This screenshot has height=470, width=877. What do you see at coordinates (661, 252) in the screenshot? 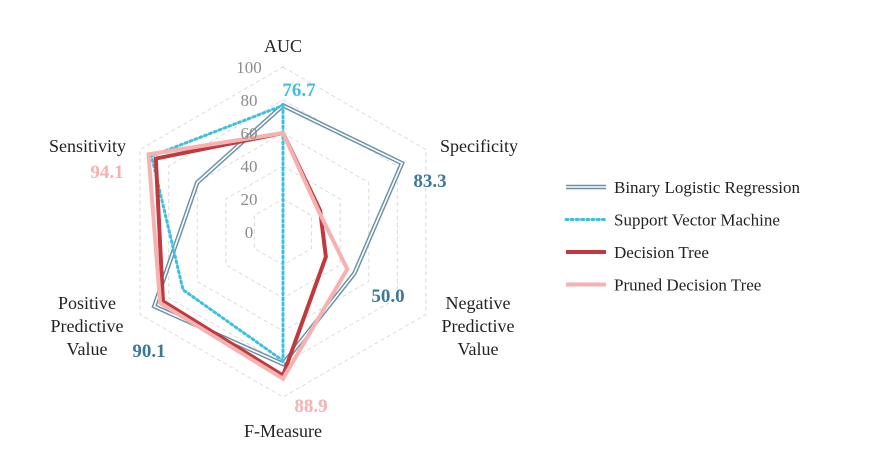
I see `legend-label: Decision Tree` at bounding box center [661, 252].